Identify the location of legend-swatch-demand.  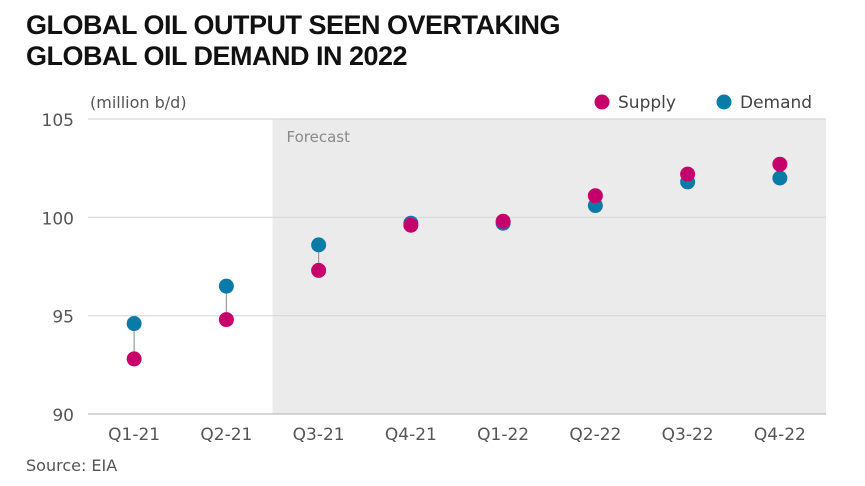
(724, 102).